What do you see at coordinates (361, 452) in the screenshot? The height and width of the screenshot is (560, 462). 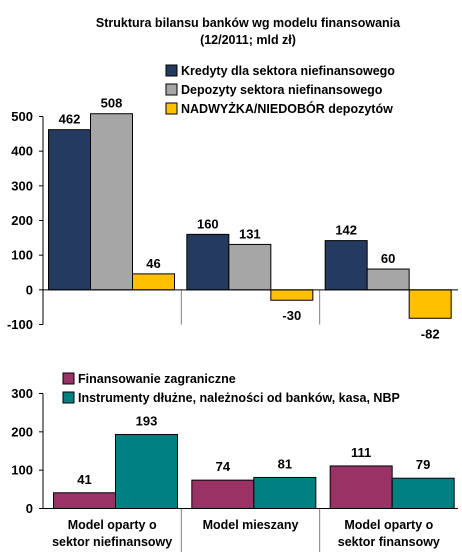 I see `data-label: 111` at bounding box center [361, 452].